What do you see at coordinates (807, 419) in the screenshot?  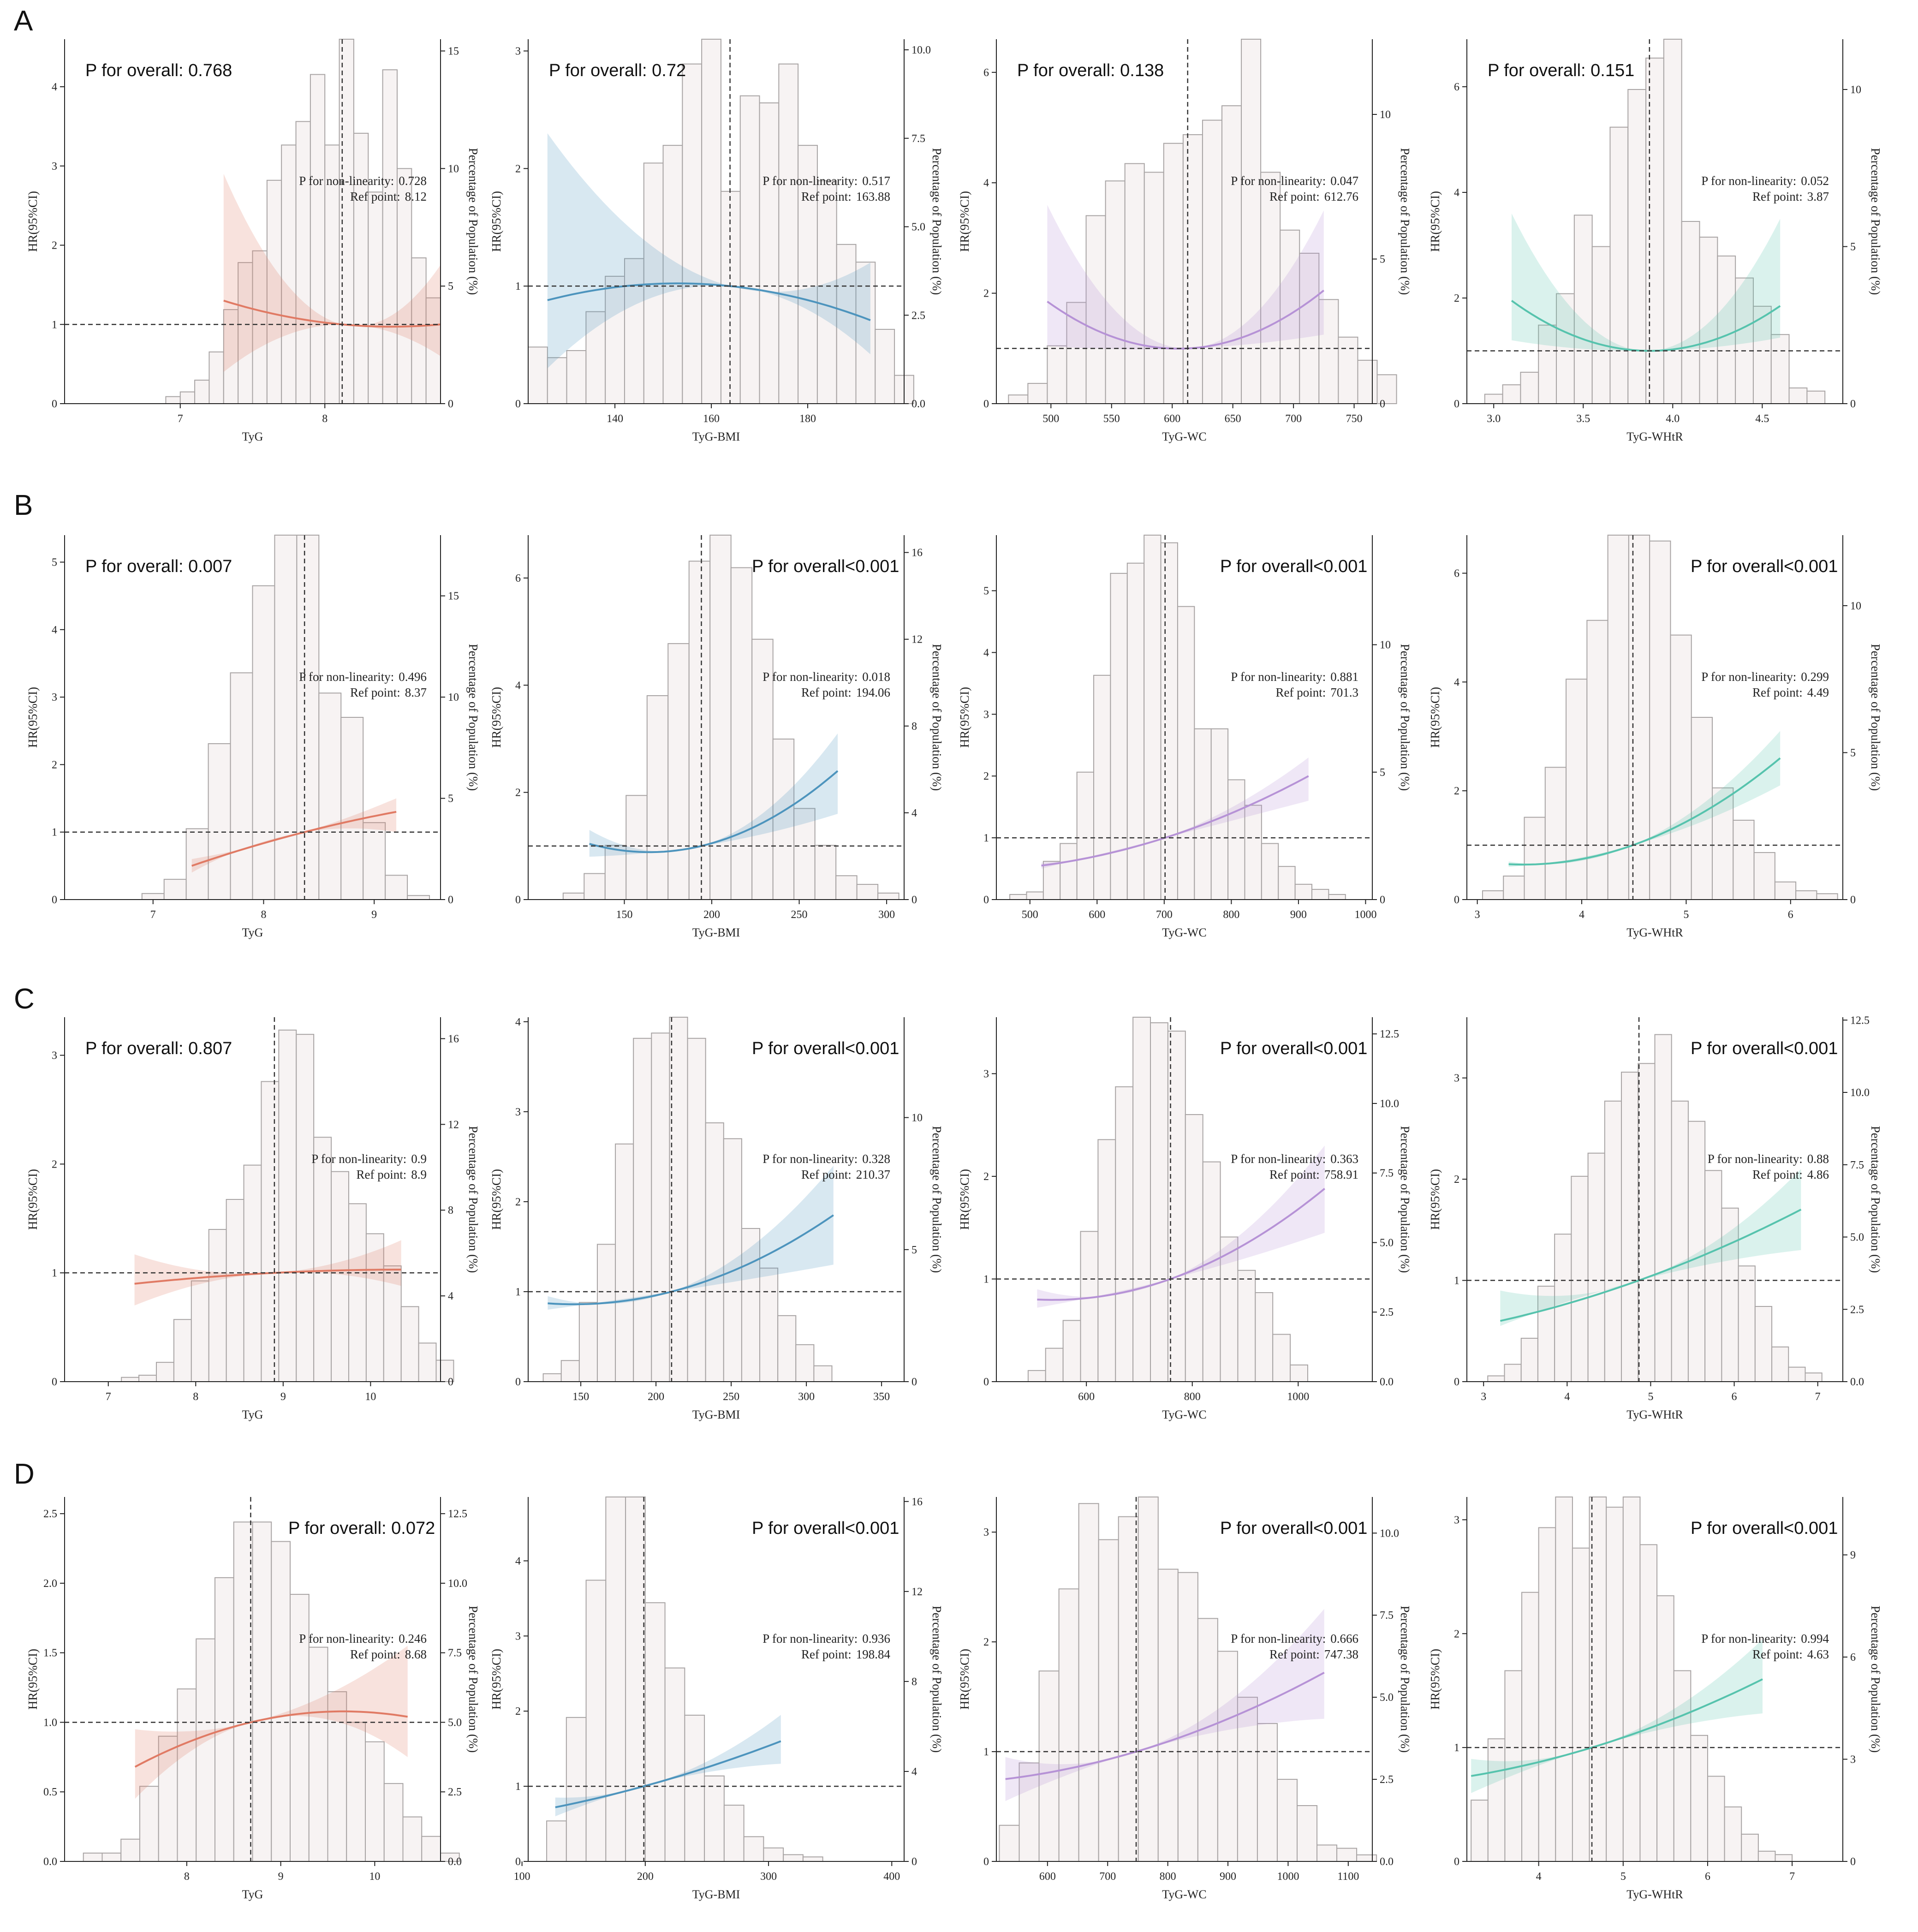 I see `x-tick-label: 180` at bounding box center [807, 419].